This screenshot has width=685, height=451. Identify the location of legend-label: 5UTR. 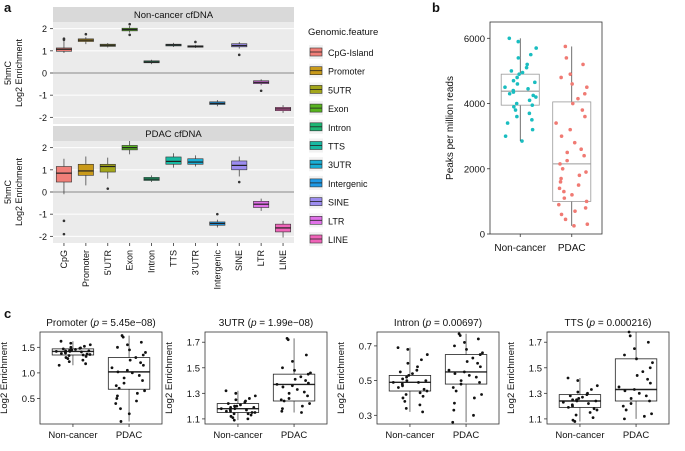
(340, 90).